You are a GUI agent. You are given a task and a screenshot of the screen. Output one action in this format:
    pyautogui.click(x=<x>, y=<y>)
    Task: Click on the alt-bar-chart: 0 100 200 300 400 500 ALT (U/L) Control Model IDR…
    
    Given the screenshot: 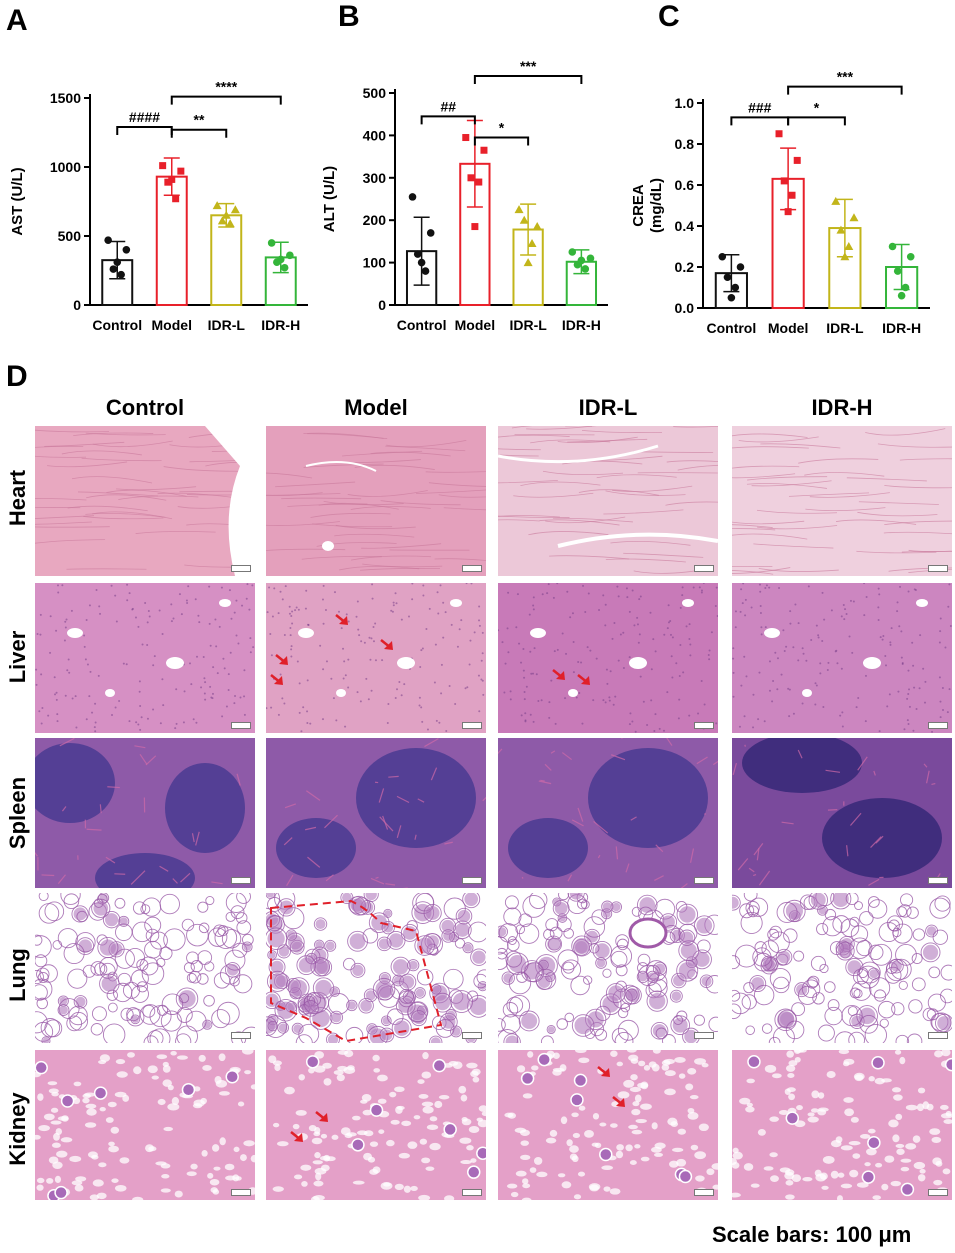 What is the action you would take?
    pyautogui.click(x=464, y=195)
    